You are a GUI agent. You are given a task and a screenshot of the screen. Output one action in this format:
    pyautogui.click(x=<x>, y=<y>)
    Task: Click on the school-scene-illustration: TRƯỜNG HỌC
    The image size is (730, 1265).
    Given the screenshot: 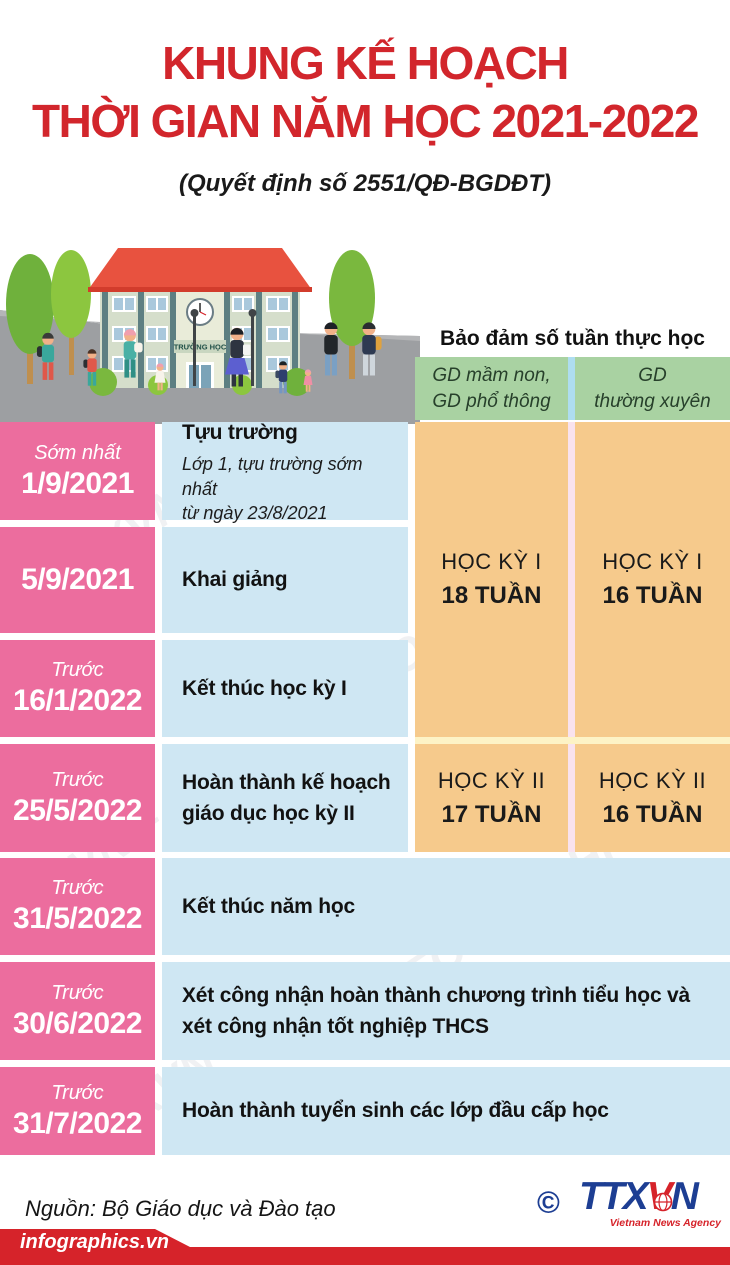 What is the action you would take?
    pyautogui.click(x=210, y=336)
    